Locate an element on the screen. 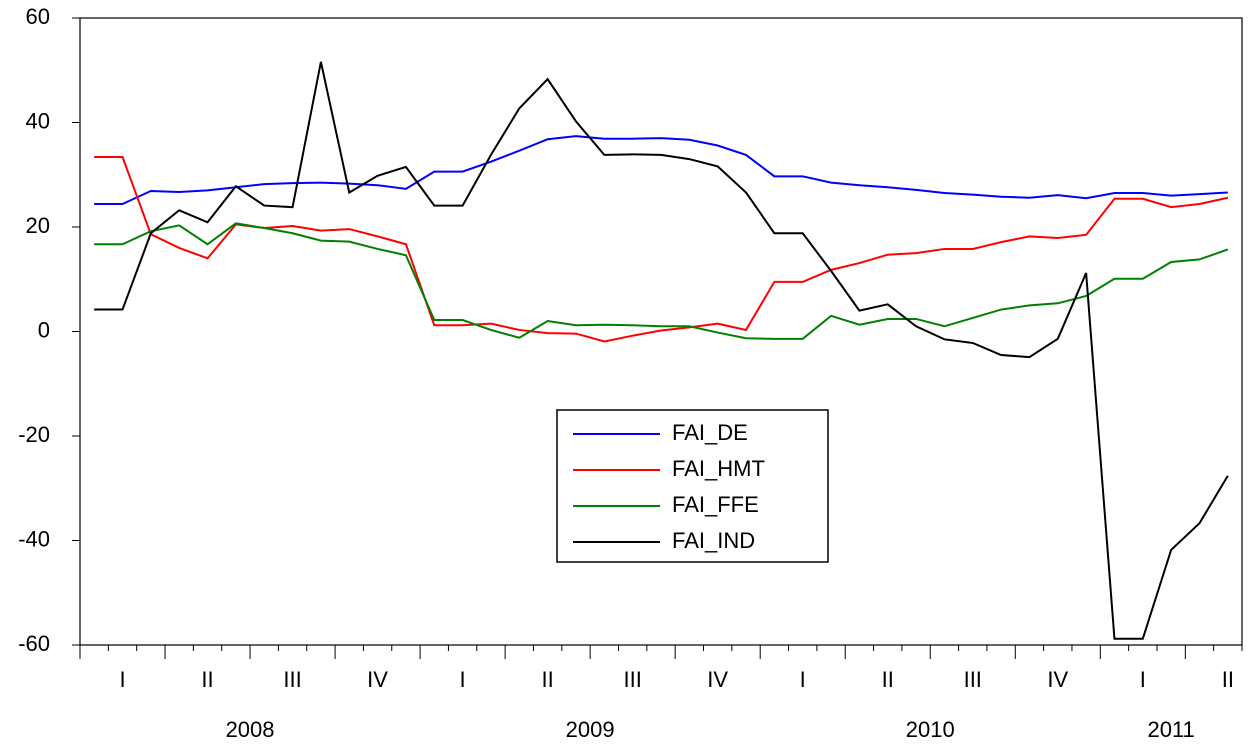 This screenshot has width=1256, height=752. y-tick-label: -20 is located at coordinates (34, 434).